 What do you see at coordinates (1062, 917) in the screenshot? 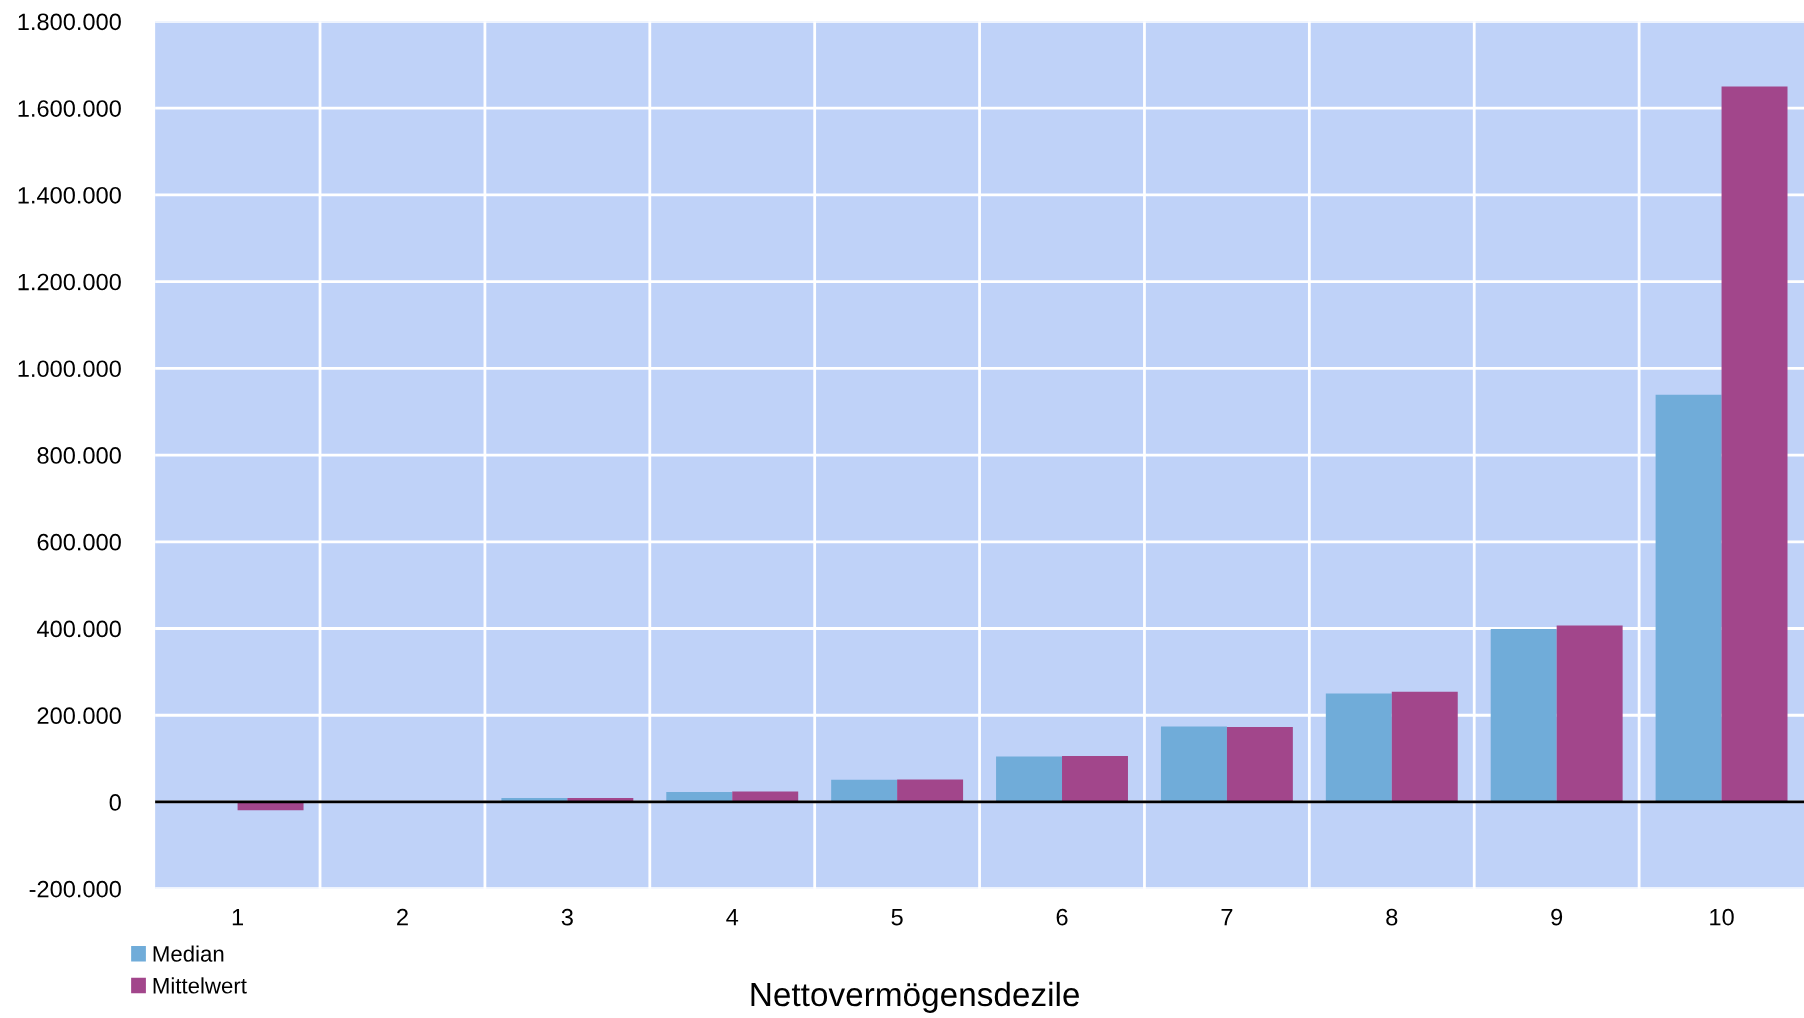
I see `x-tick-label: 6` at bounding box center [1062, 917].